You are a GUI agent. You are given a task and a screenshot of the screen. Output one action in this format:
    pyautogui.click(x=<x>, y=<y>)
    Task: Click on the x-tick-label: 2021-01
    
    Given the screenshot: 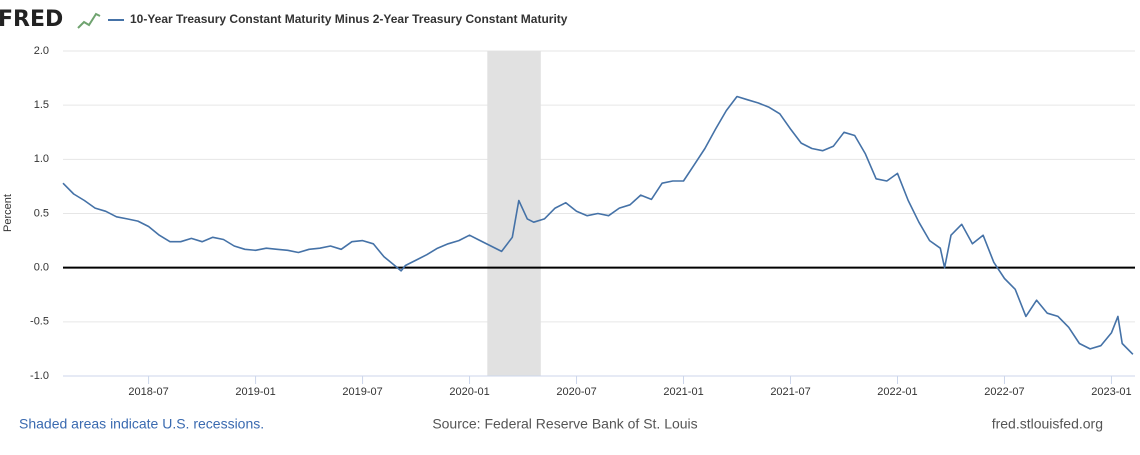 What is the action you would take?
    pyautogui.click(x=683, y=392)
    